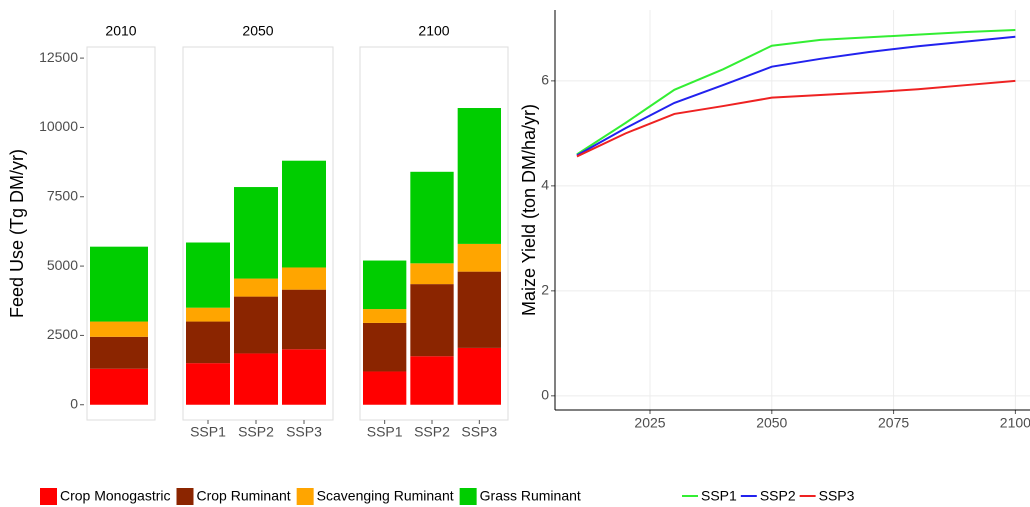  I want to click on y-tick-label: 5000, so click(62, 265).